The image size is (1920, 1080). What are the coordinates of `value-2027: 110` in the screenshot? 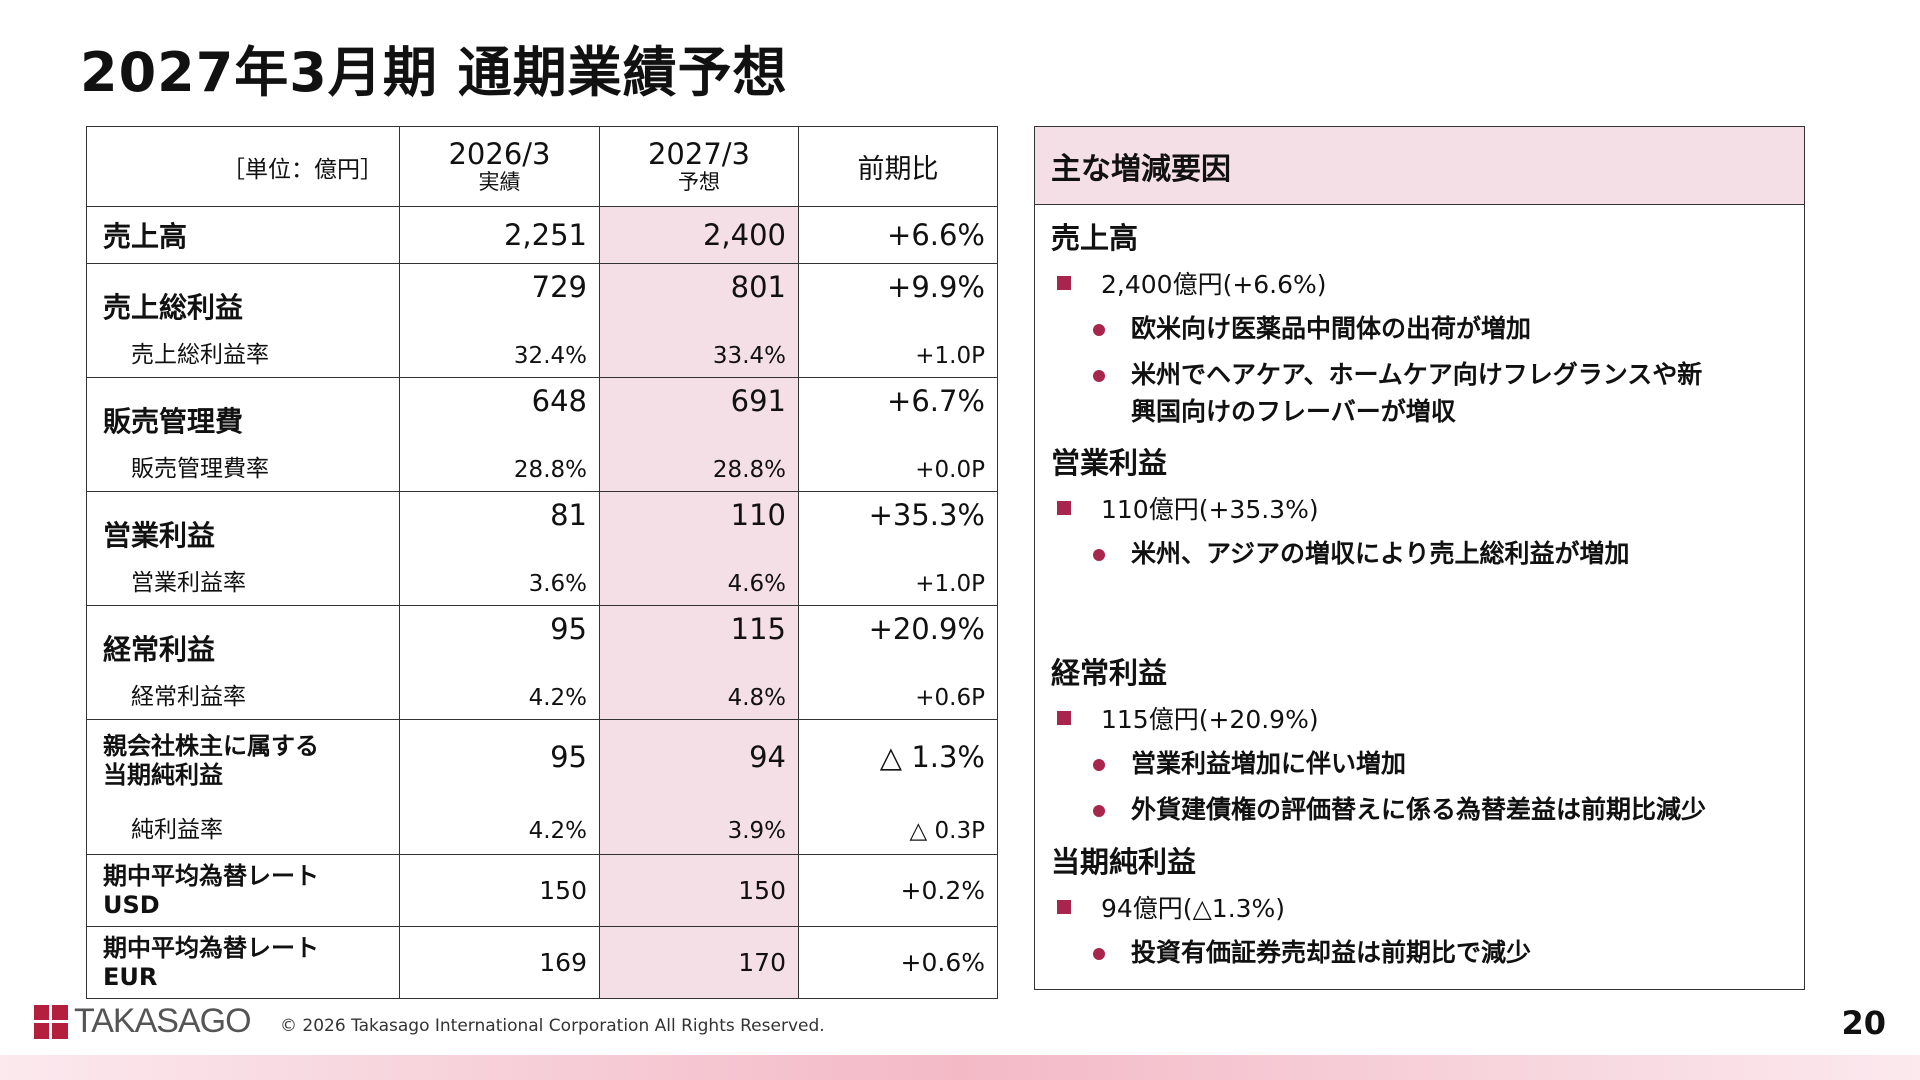 It's located at (758, 515).